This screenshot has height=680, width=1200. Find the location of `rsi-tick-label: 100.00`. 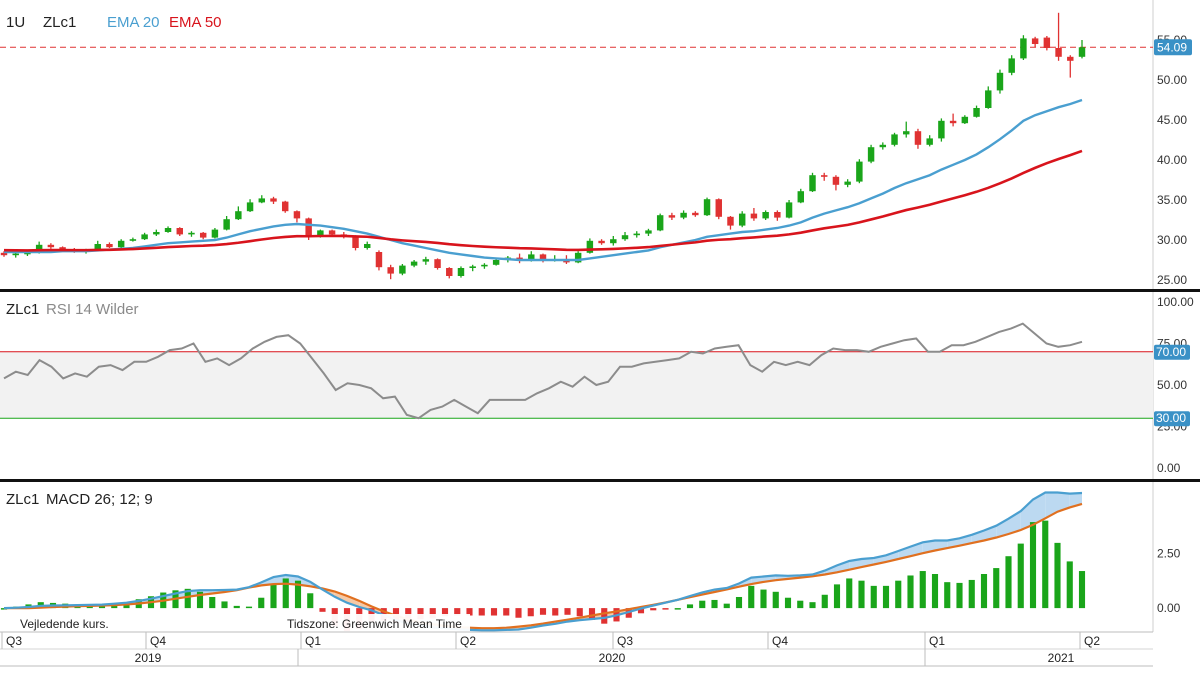

rsi-tick-label: 100.00 is located at coordinates (1175, 302).